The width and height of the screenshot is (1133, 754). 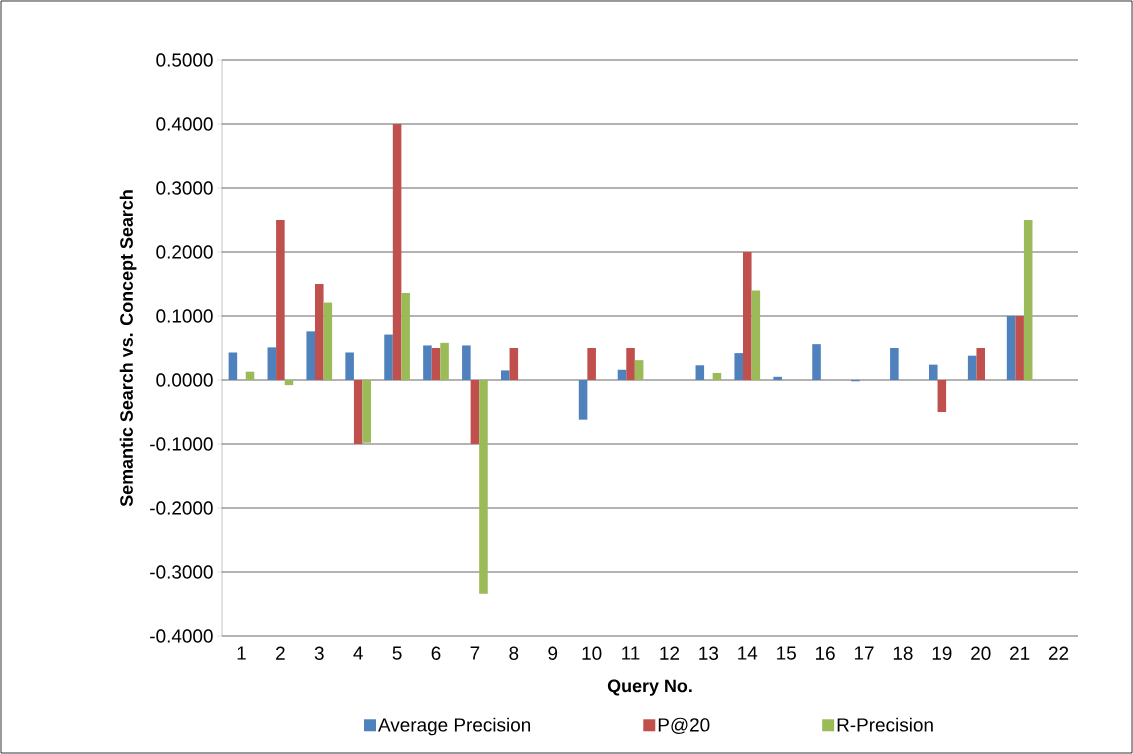 What do you see at coordinates (864, 653) in the screenshot?
I see `x-tick-label: 17` at bounding box center [864, 653].